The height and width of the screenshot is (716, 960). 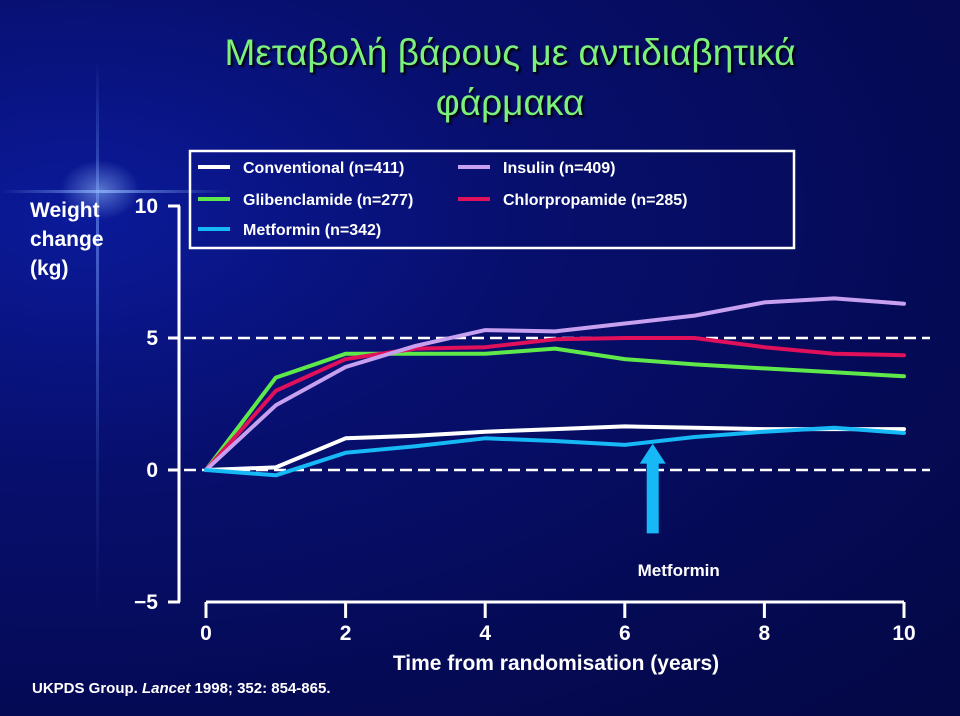 I want to click on y-axis-label: Weight change (kg), so click(x=80, y=239).